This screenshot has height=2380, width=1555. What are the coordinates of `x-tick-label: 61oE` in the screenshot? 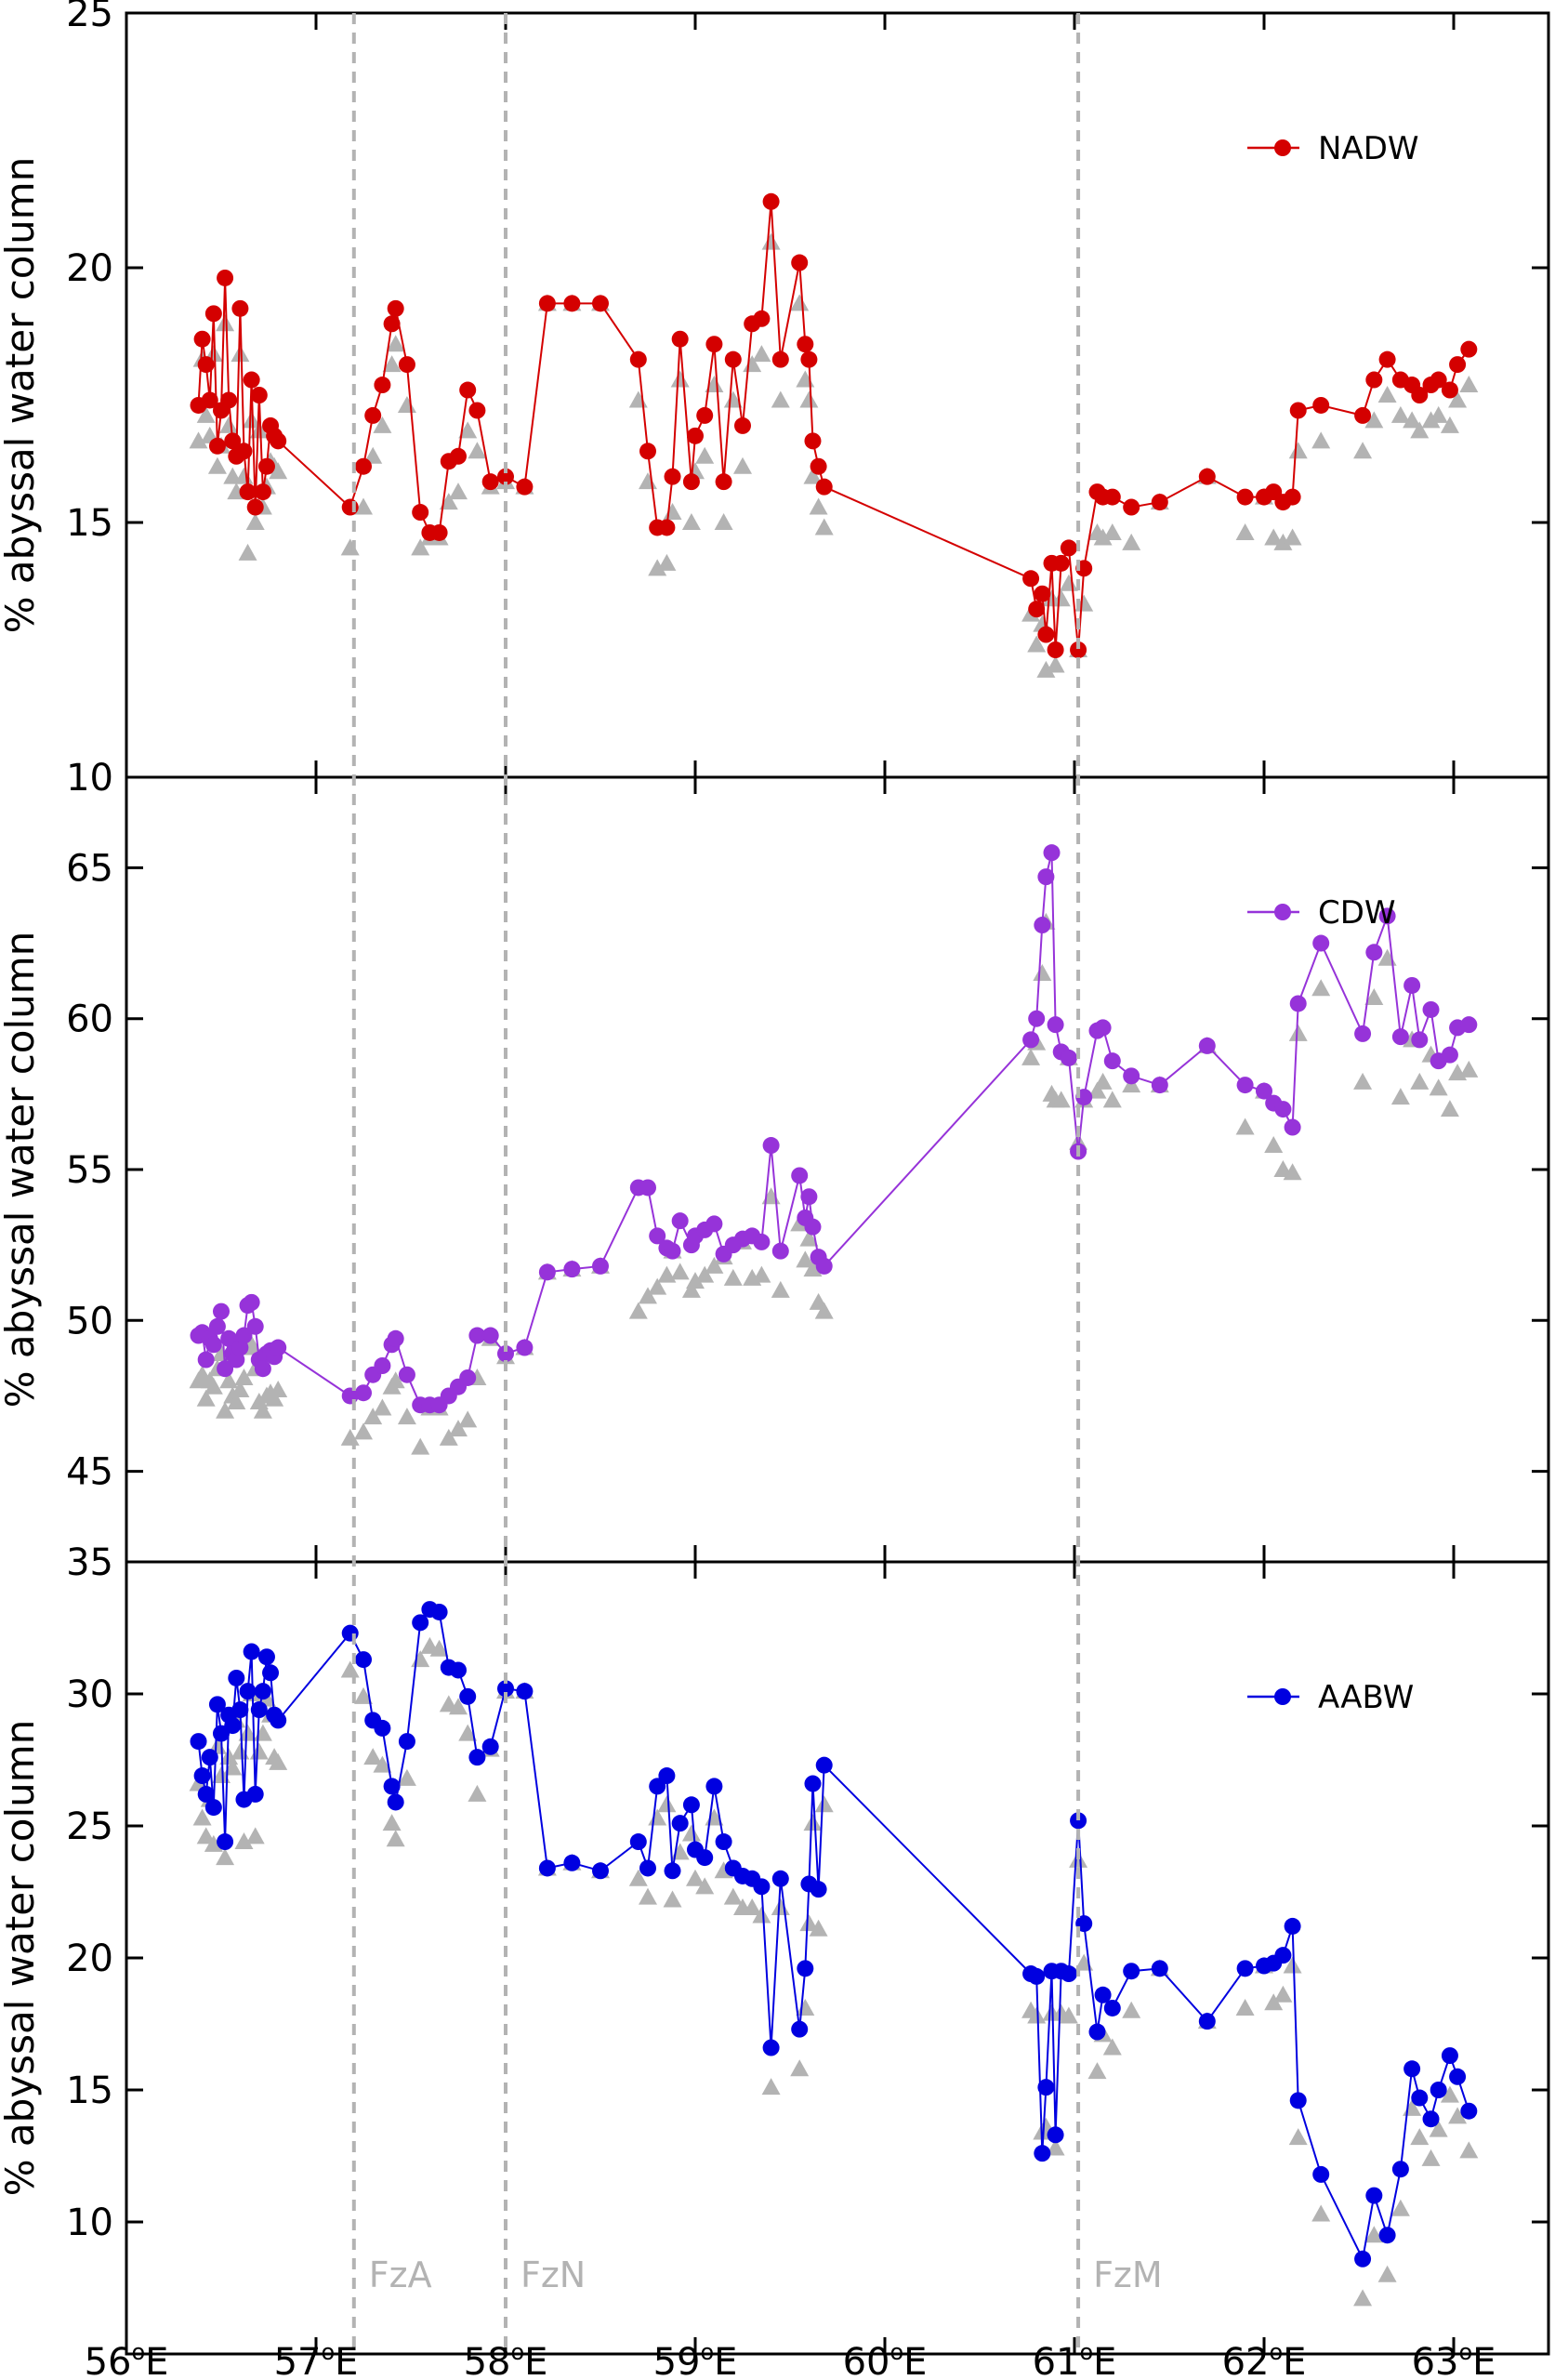 It's located at (1075, 2359).